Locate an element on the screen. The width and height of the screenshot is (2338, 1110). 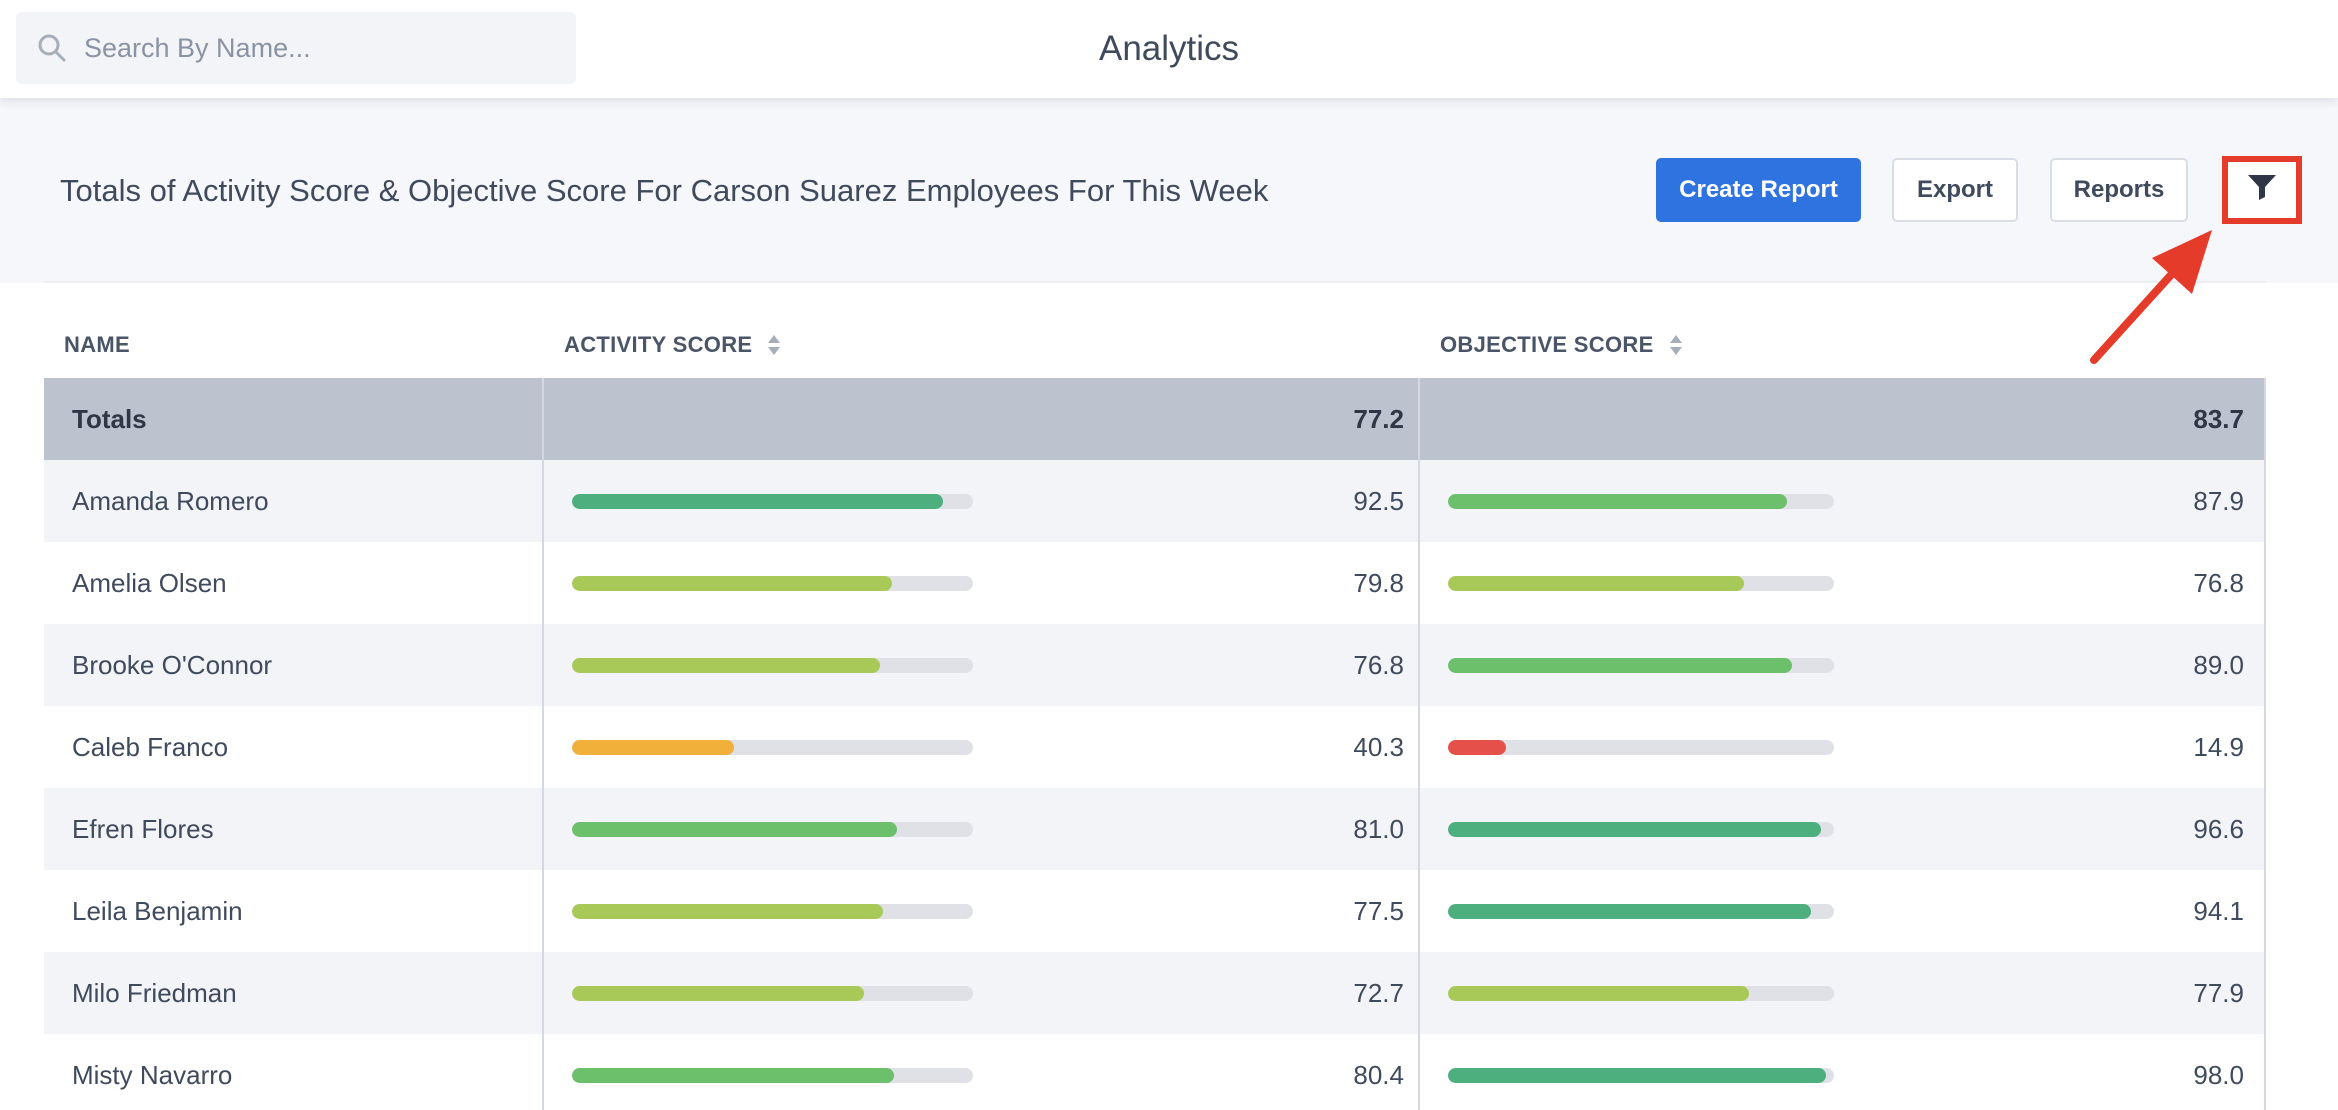
objective-score-value: 98.0 is located at coordinates (2218, 1075).